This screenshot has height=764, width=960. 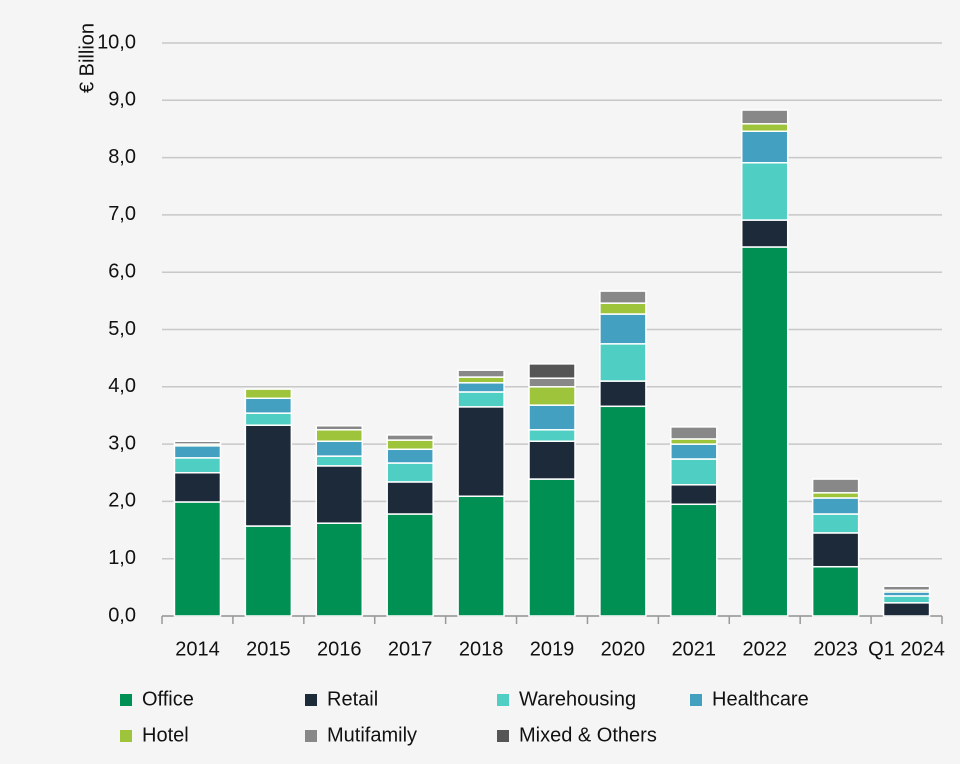 What do you see at coordinates (481, 649) in the screenshot?
I see `x-tick-label: 2018` at bounding box center [481, 649].